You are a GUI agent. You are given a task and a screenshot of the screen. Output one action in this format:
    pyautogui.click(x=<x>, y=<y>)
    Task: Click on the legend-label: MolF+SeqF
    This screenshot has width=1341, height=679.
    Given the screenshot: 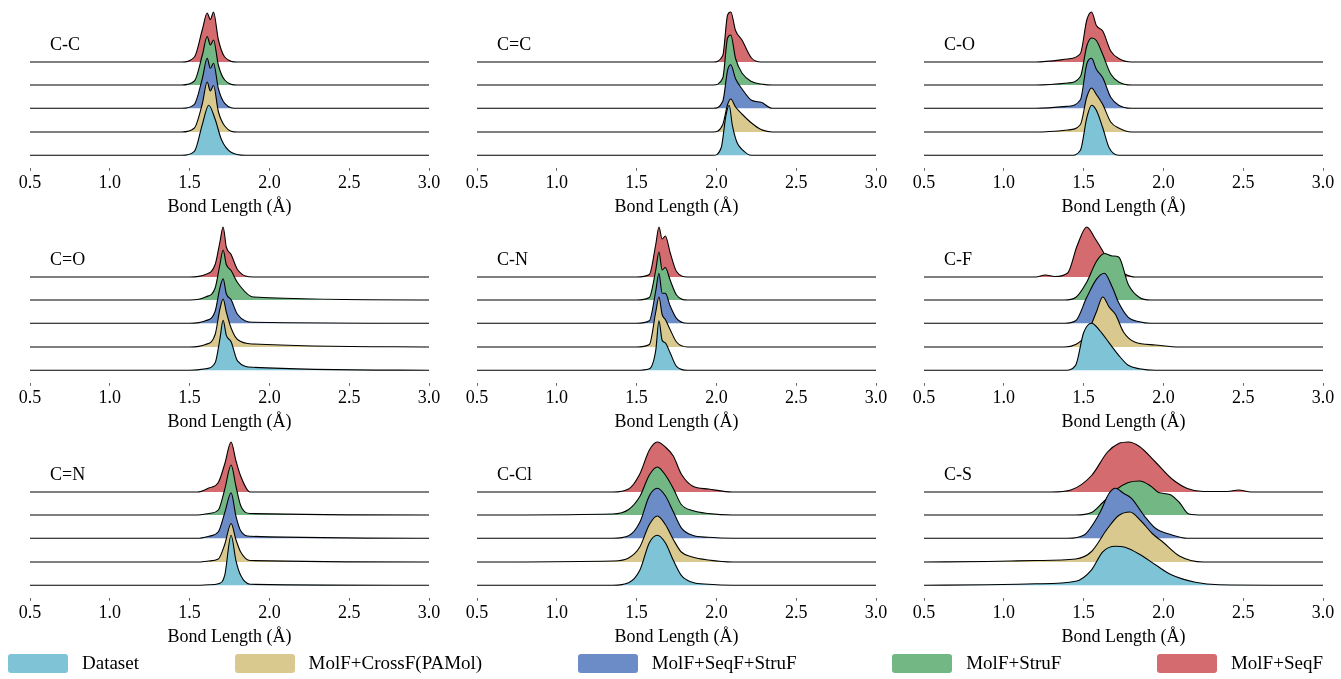 What is the action you would take?
    pyautogui.click(x=1276, y=663)
    